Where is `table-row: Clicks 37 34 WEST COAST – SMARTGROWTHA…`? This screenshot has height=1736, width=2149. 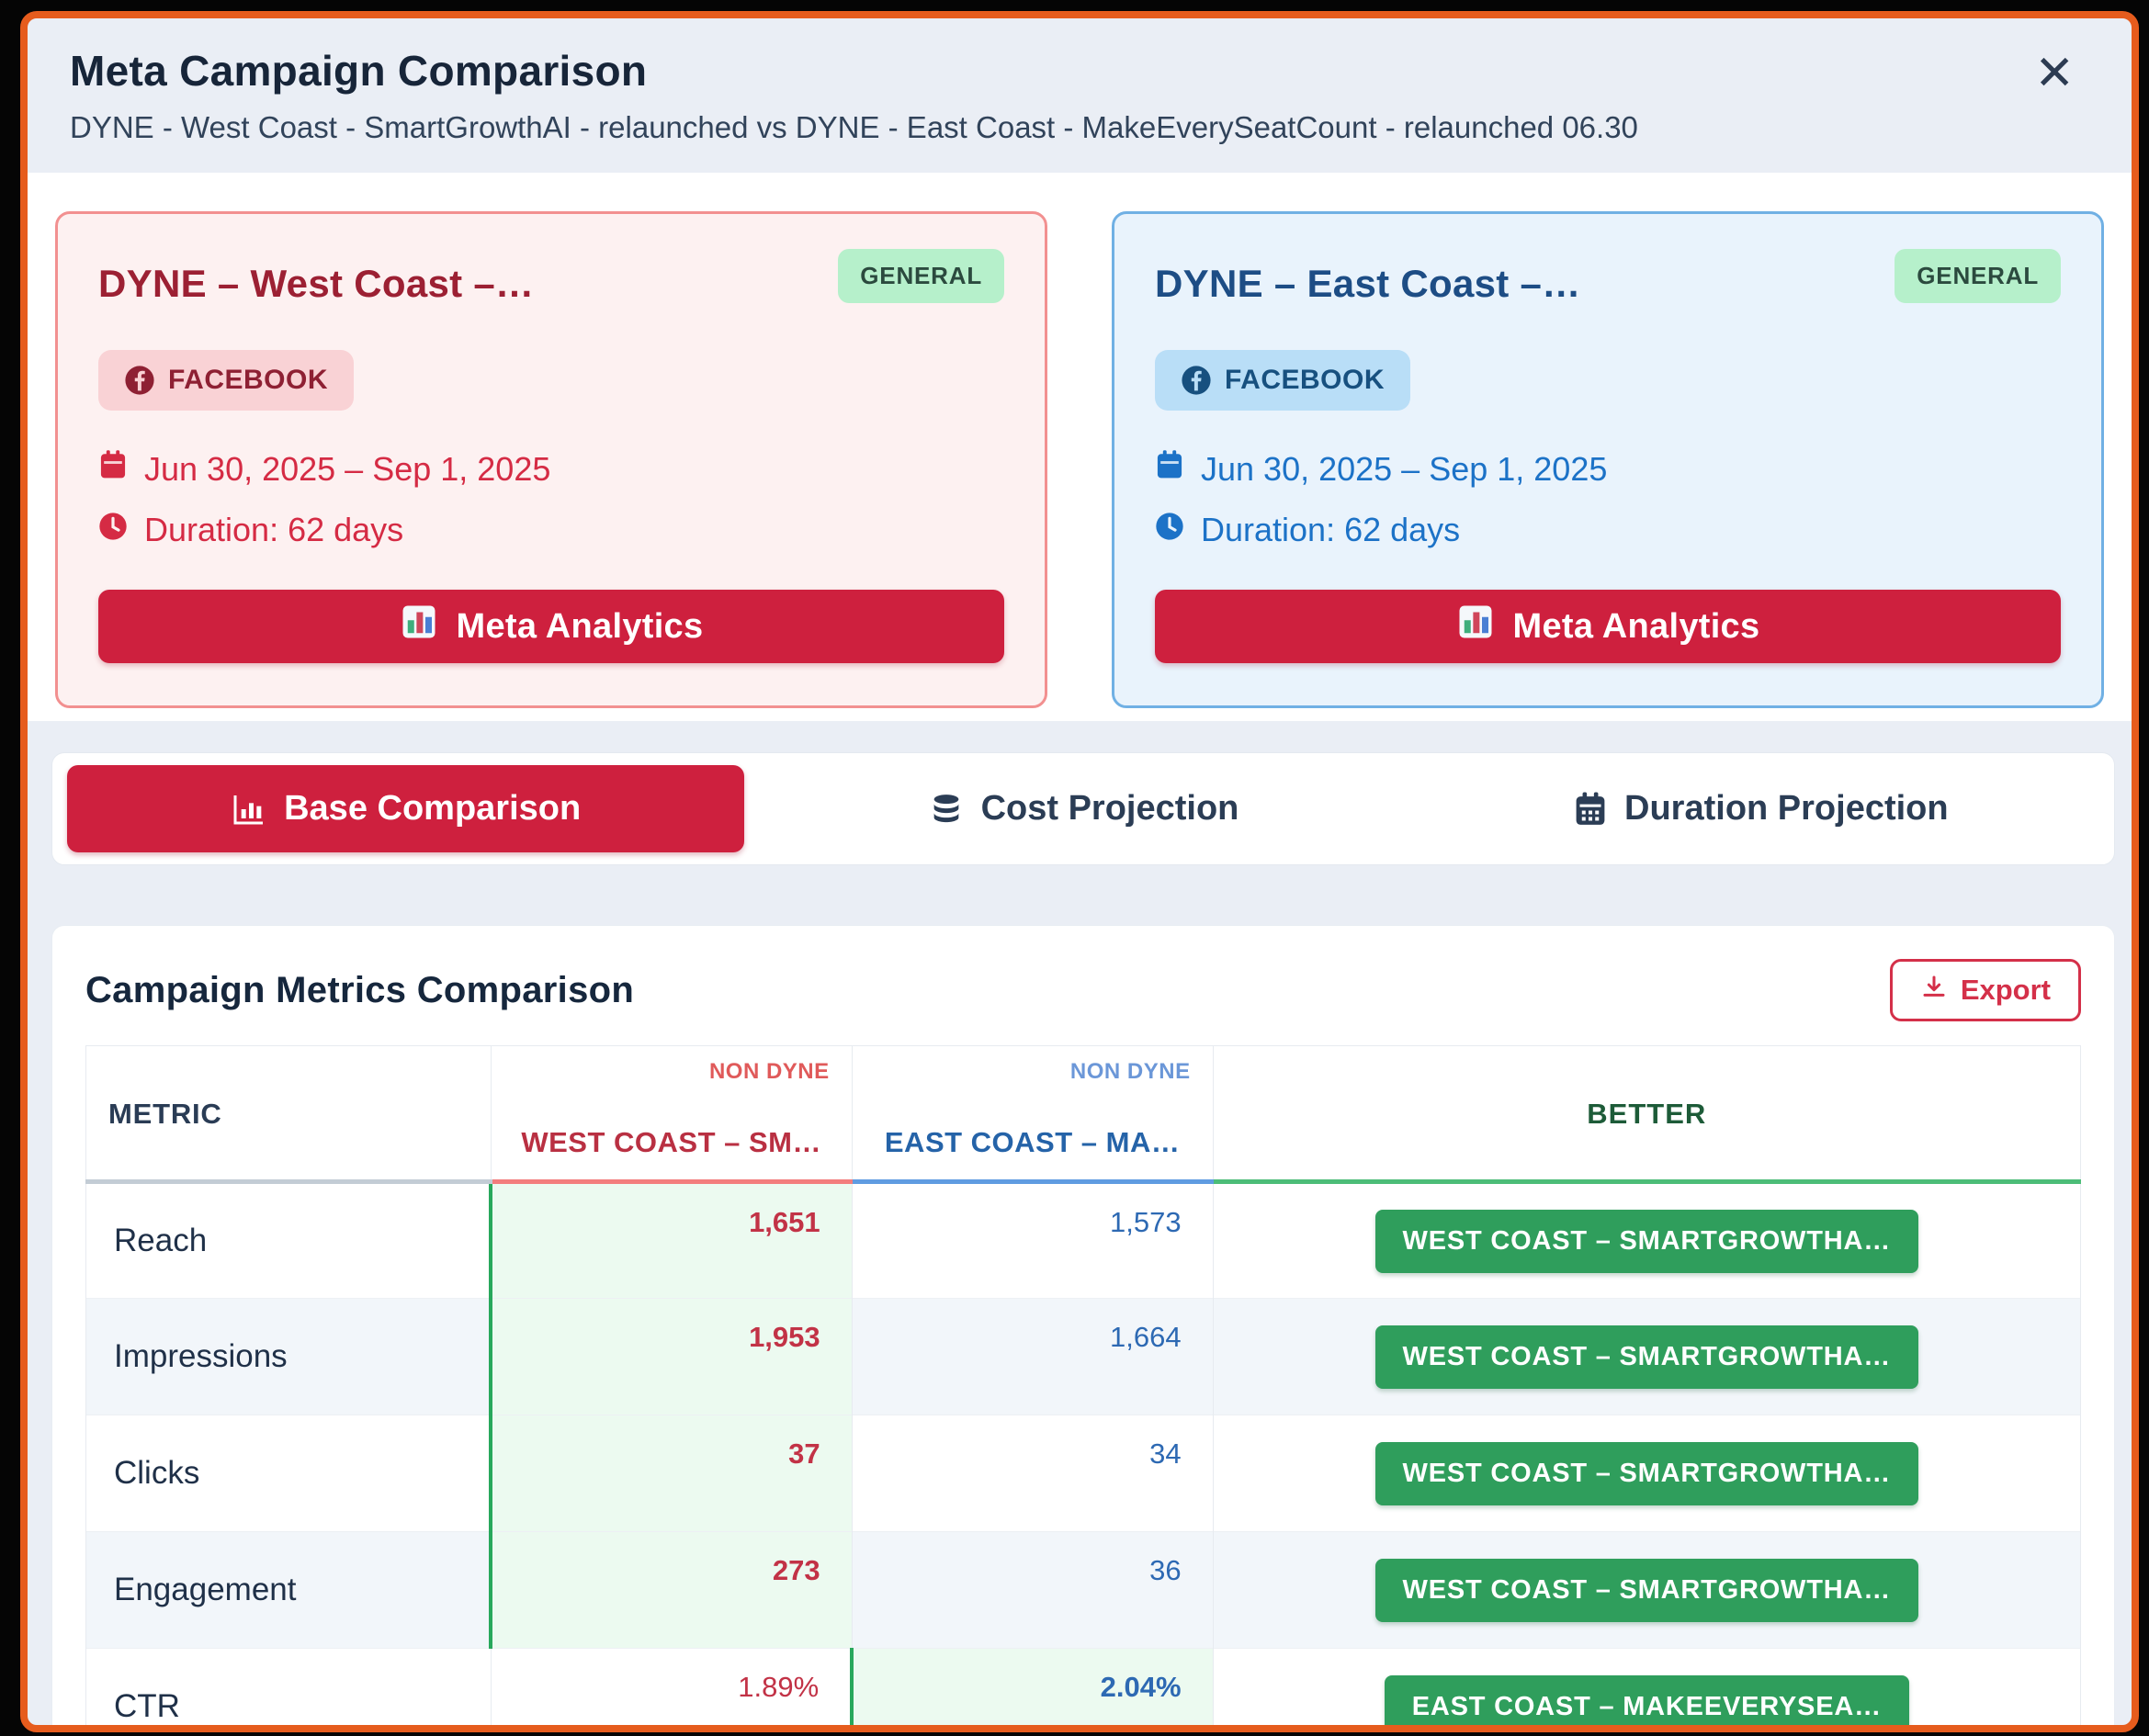
table-row: Clicks 37 34 WEST COAST – SMARTGROWTHA… is located at coordinates (1083, 1473).